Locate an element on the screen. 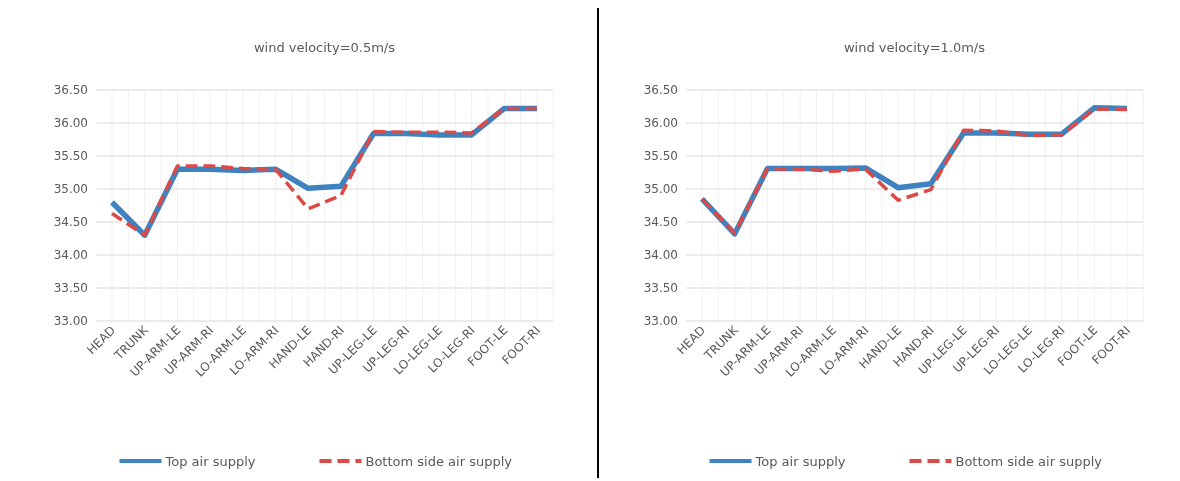 The height and width of the screenshot is (481, 1180). chart-title: wind velocity=1.0m/s is located at coordinates (914, 47).